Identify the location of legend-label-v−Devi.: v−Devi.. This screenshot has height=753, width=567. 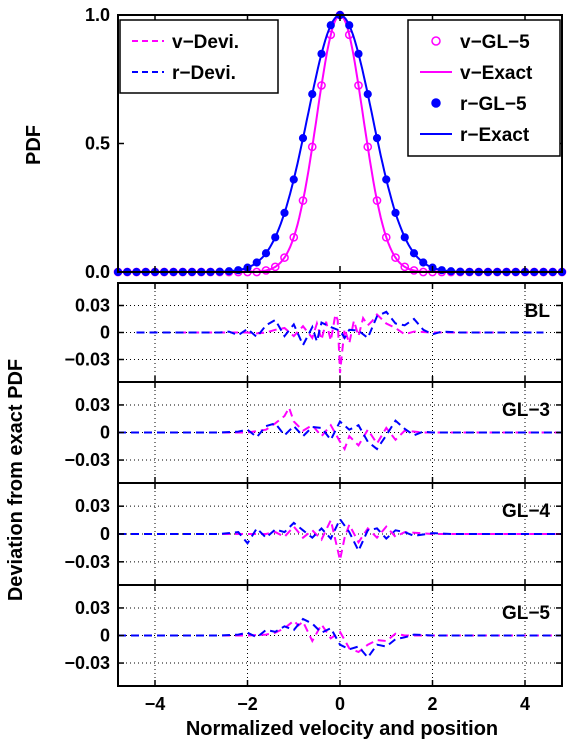
(205, 42).